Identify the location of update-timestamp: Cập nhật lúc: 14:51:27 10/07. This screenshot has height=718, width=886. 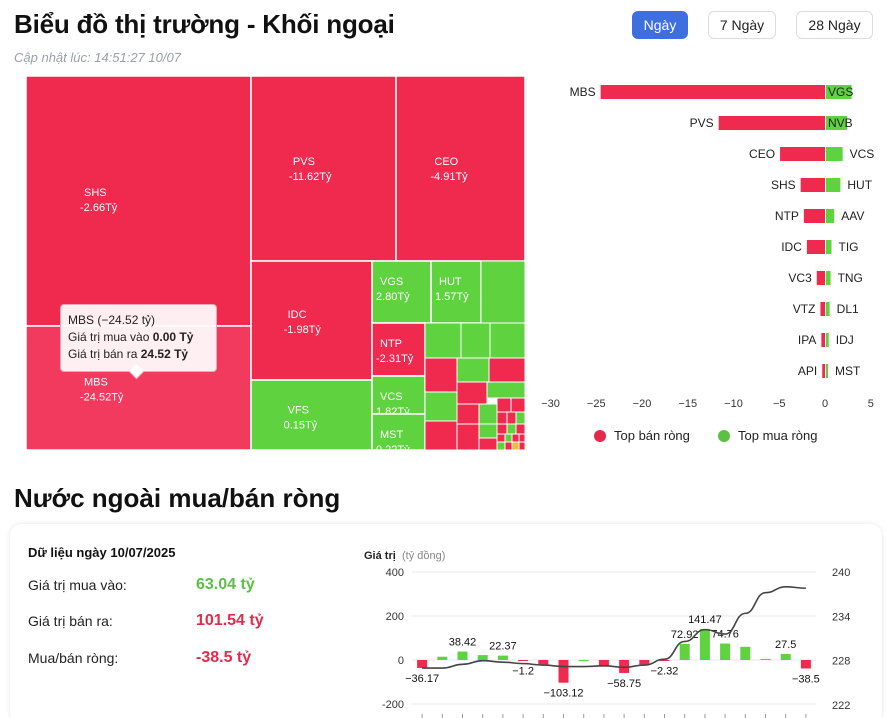
(97, 57).